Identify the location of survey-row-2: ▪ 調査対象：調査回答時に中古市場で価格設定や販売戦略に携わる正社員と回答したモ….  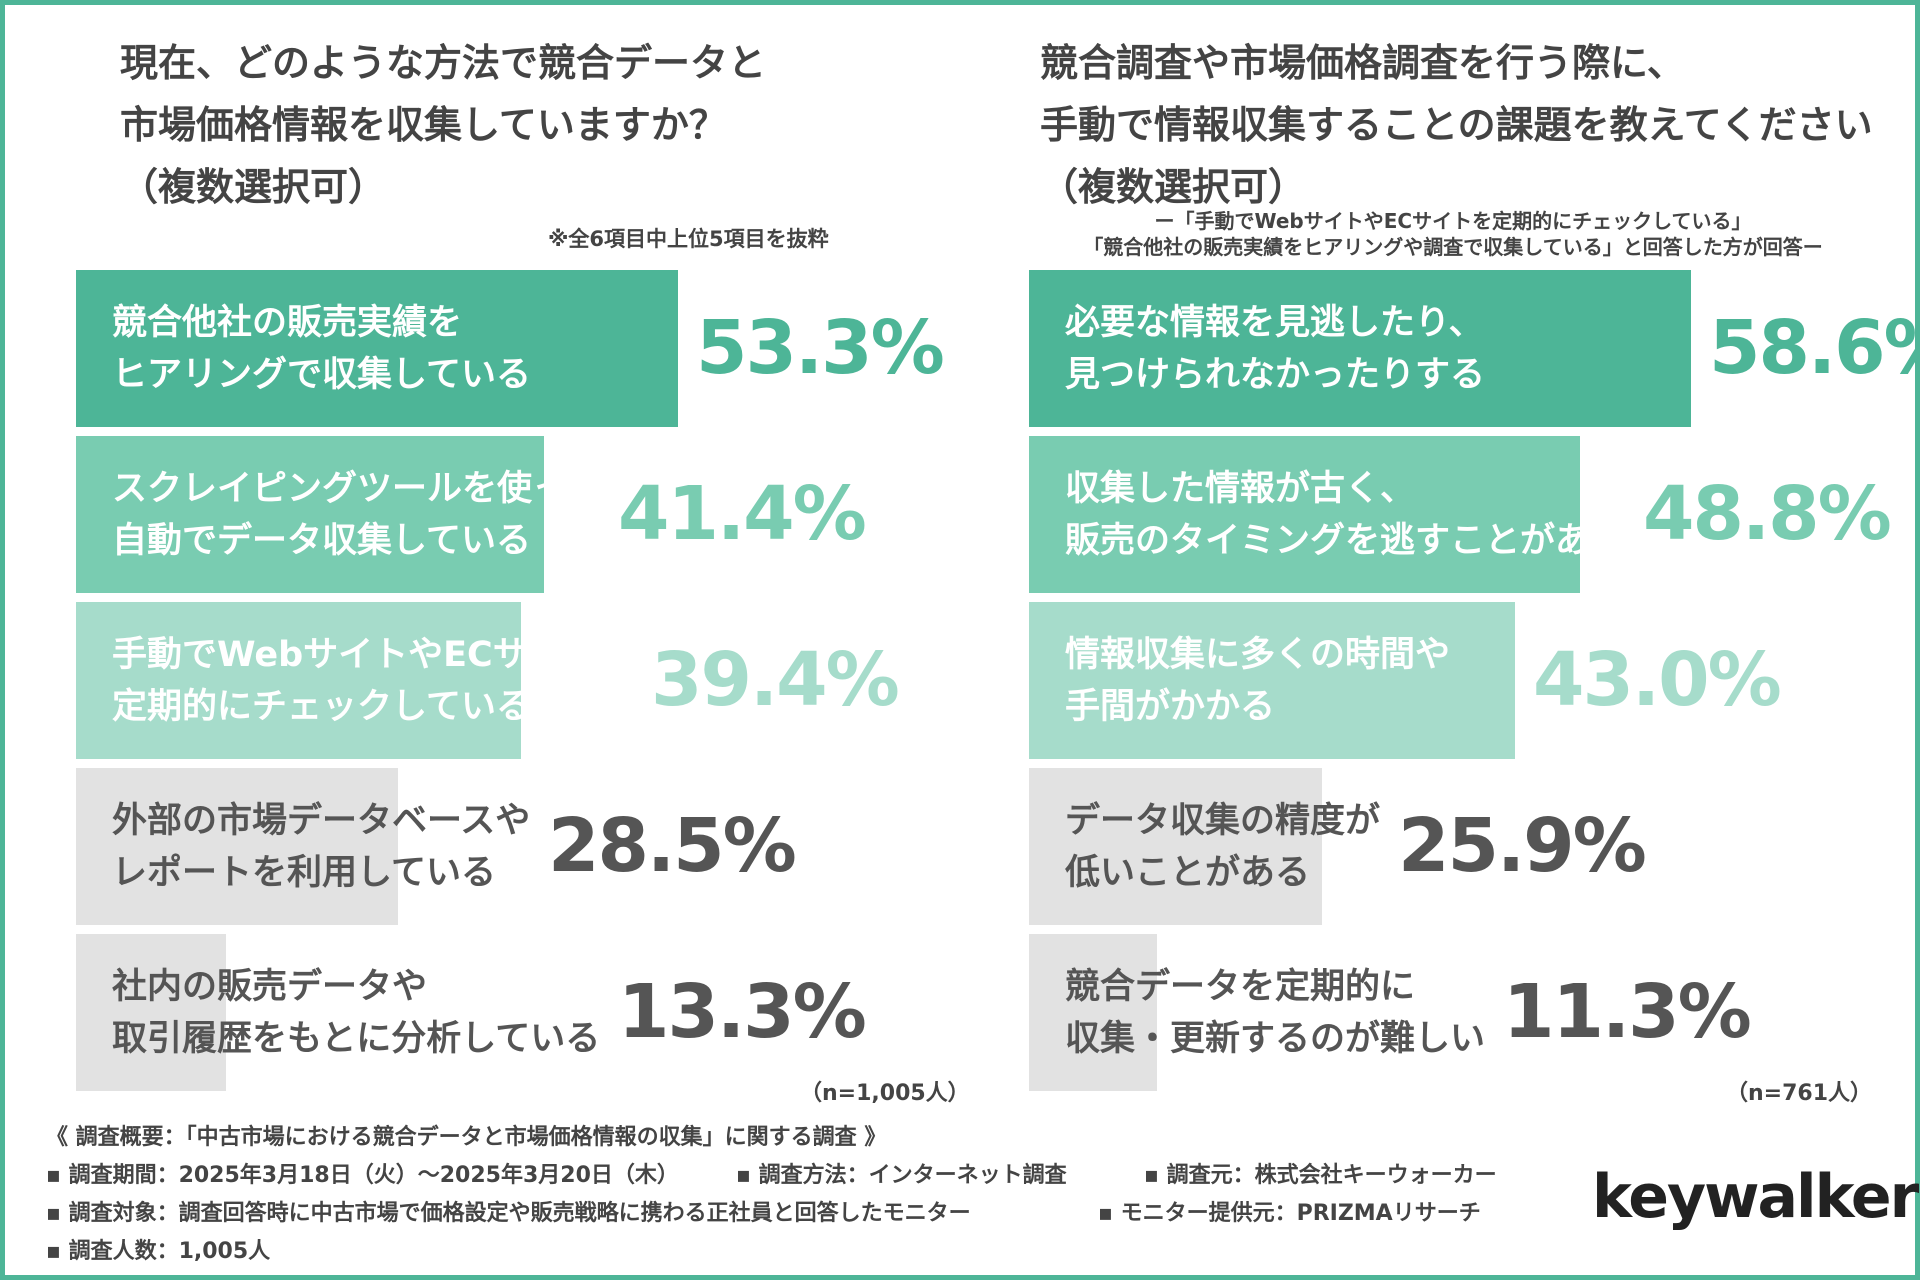
(763, 1214).